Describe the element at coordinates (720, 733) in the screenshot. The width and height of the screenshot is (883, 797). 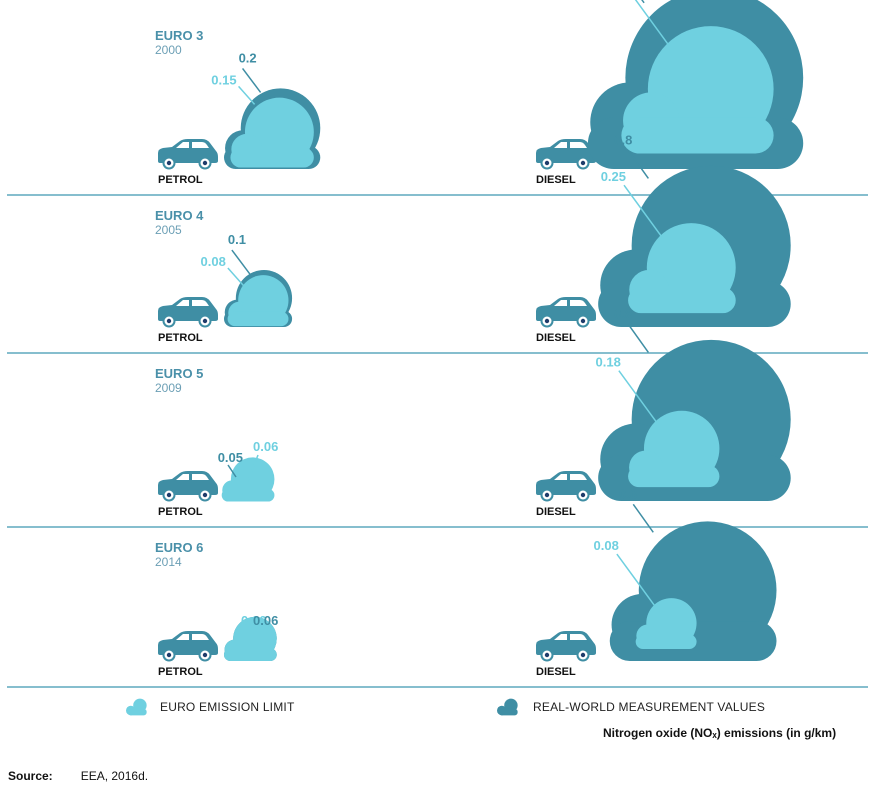
I see `units-note: Nitrogen oxide (NOₓ) emissions (in g/km)` at that location.